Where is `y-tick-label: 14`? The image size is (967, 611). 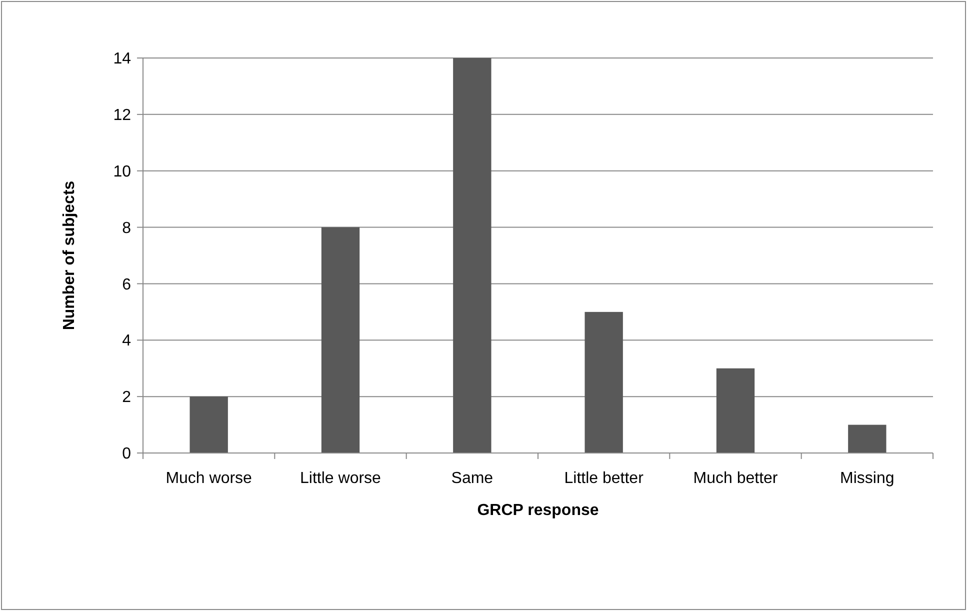 y-tick-label: 14 is located at coordinates (122, 59).